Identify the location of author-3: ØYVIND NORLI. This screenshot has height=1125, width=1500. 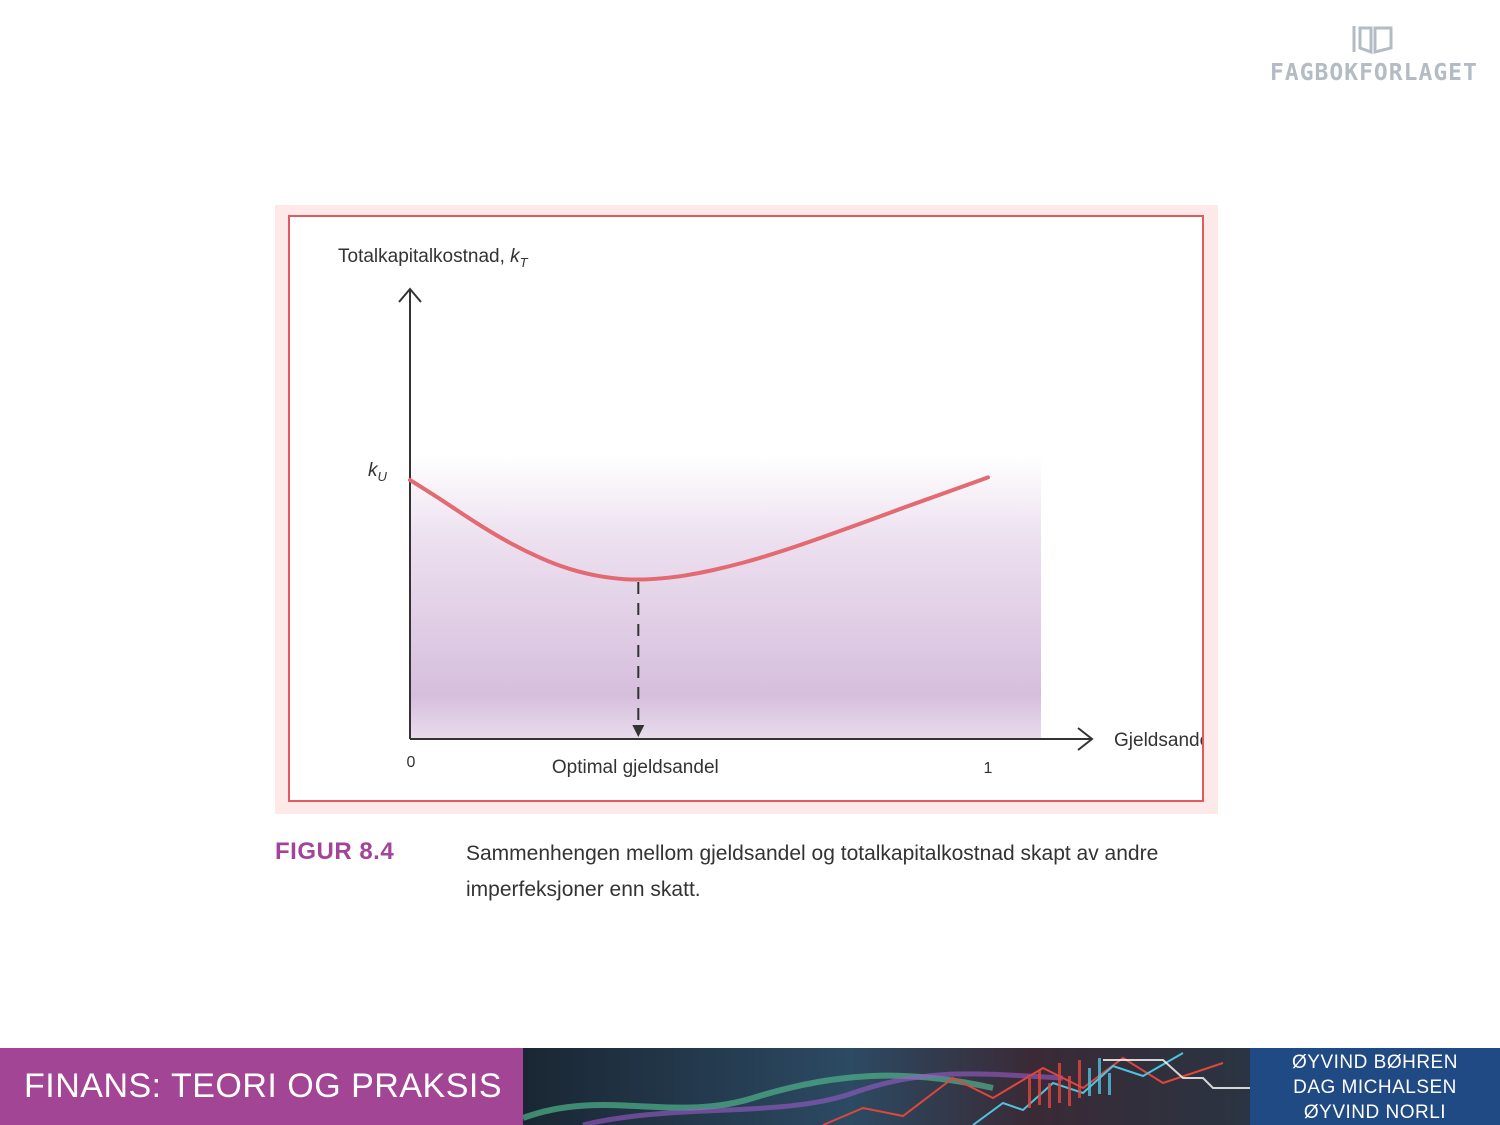
(1375, 1112).